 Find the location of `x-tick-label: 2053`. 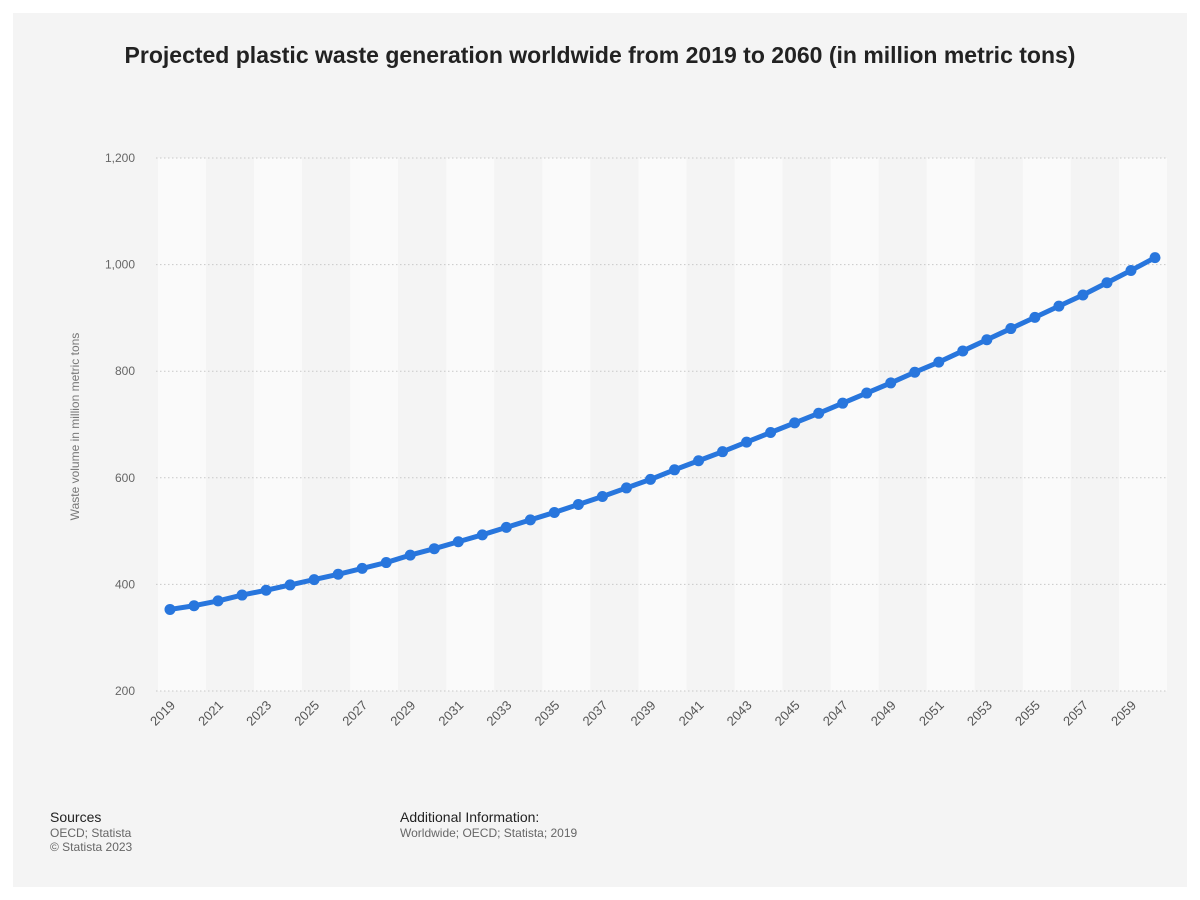

x-tick-label: 2053 is located at coordinates (979, 713).